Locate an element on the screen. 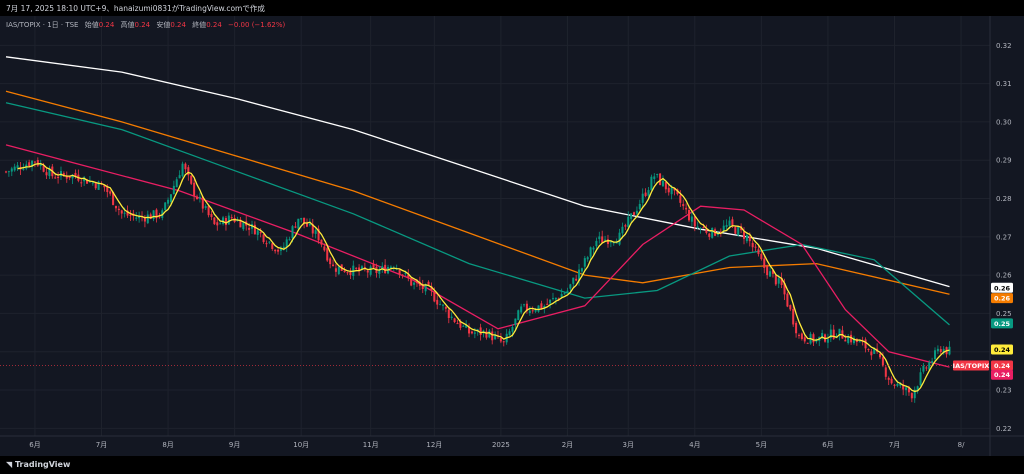 Image resolution: width=1024 pixels, height=474 pixels. tradingview-logo: ◥ TradingView is located at coordinates (38, 464).